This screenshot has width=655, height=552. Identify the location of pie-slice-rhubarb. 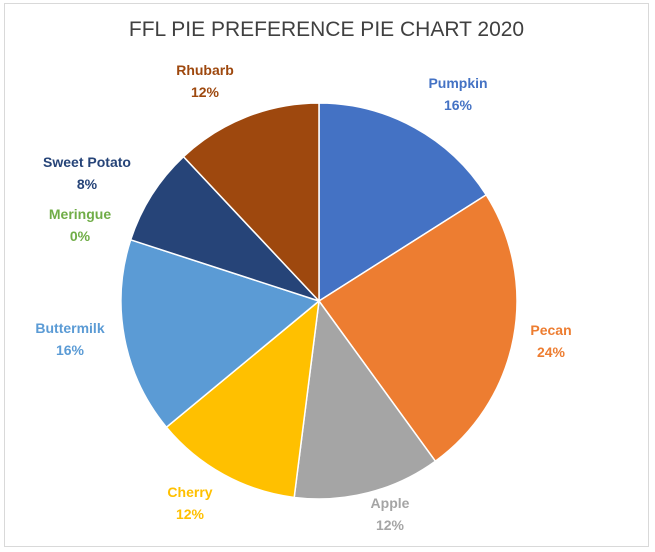
(251, 202).